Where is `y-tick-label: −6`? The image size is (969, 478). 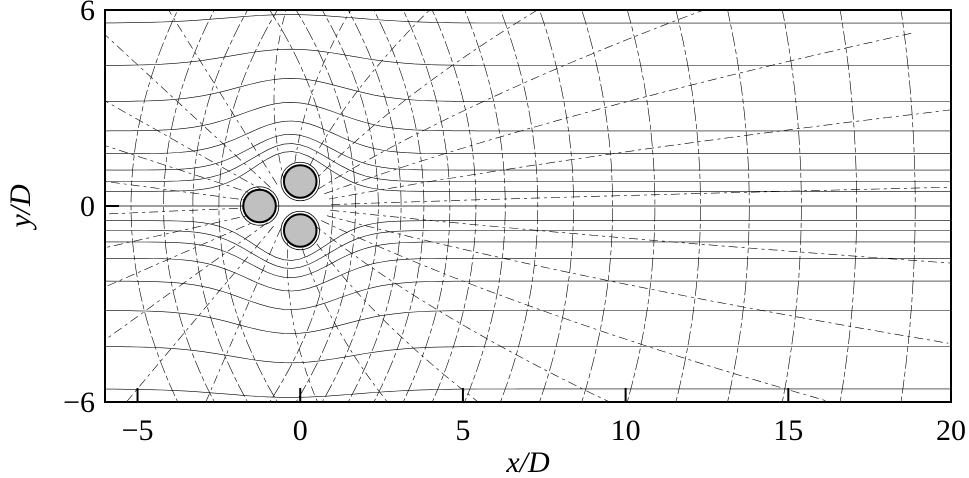
y-tick-label: −6 is located at coordinates (79, 402).